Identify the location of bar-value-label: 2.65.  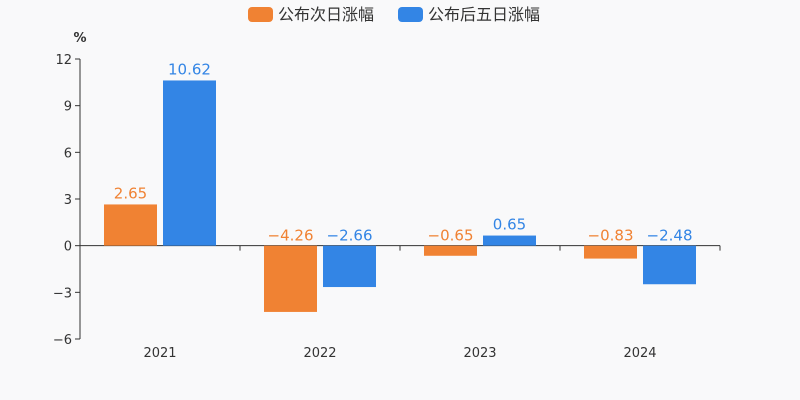
(130, 193).